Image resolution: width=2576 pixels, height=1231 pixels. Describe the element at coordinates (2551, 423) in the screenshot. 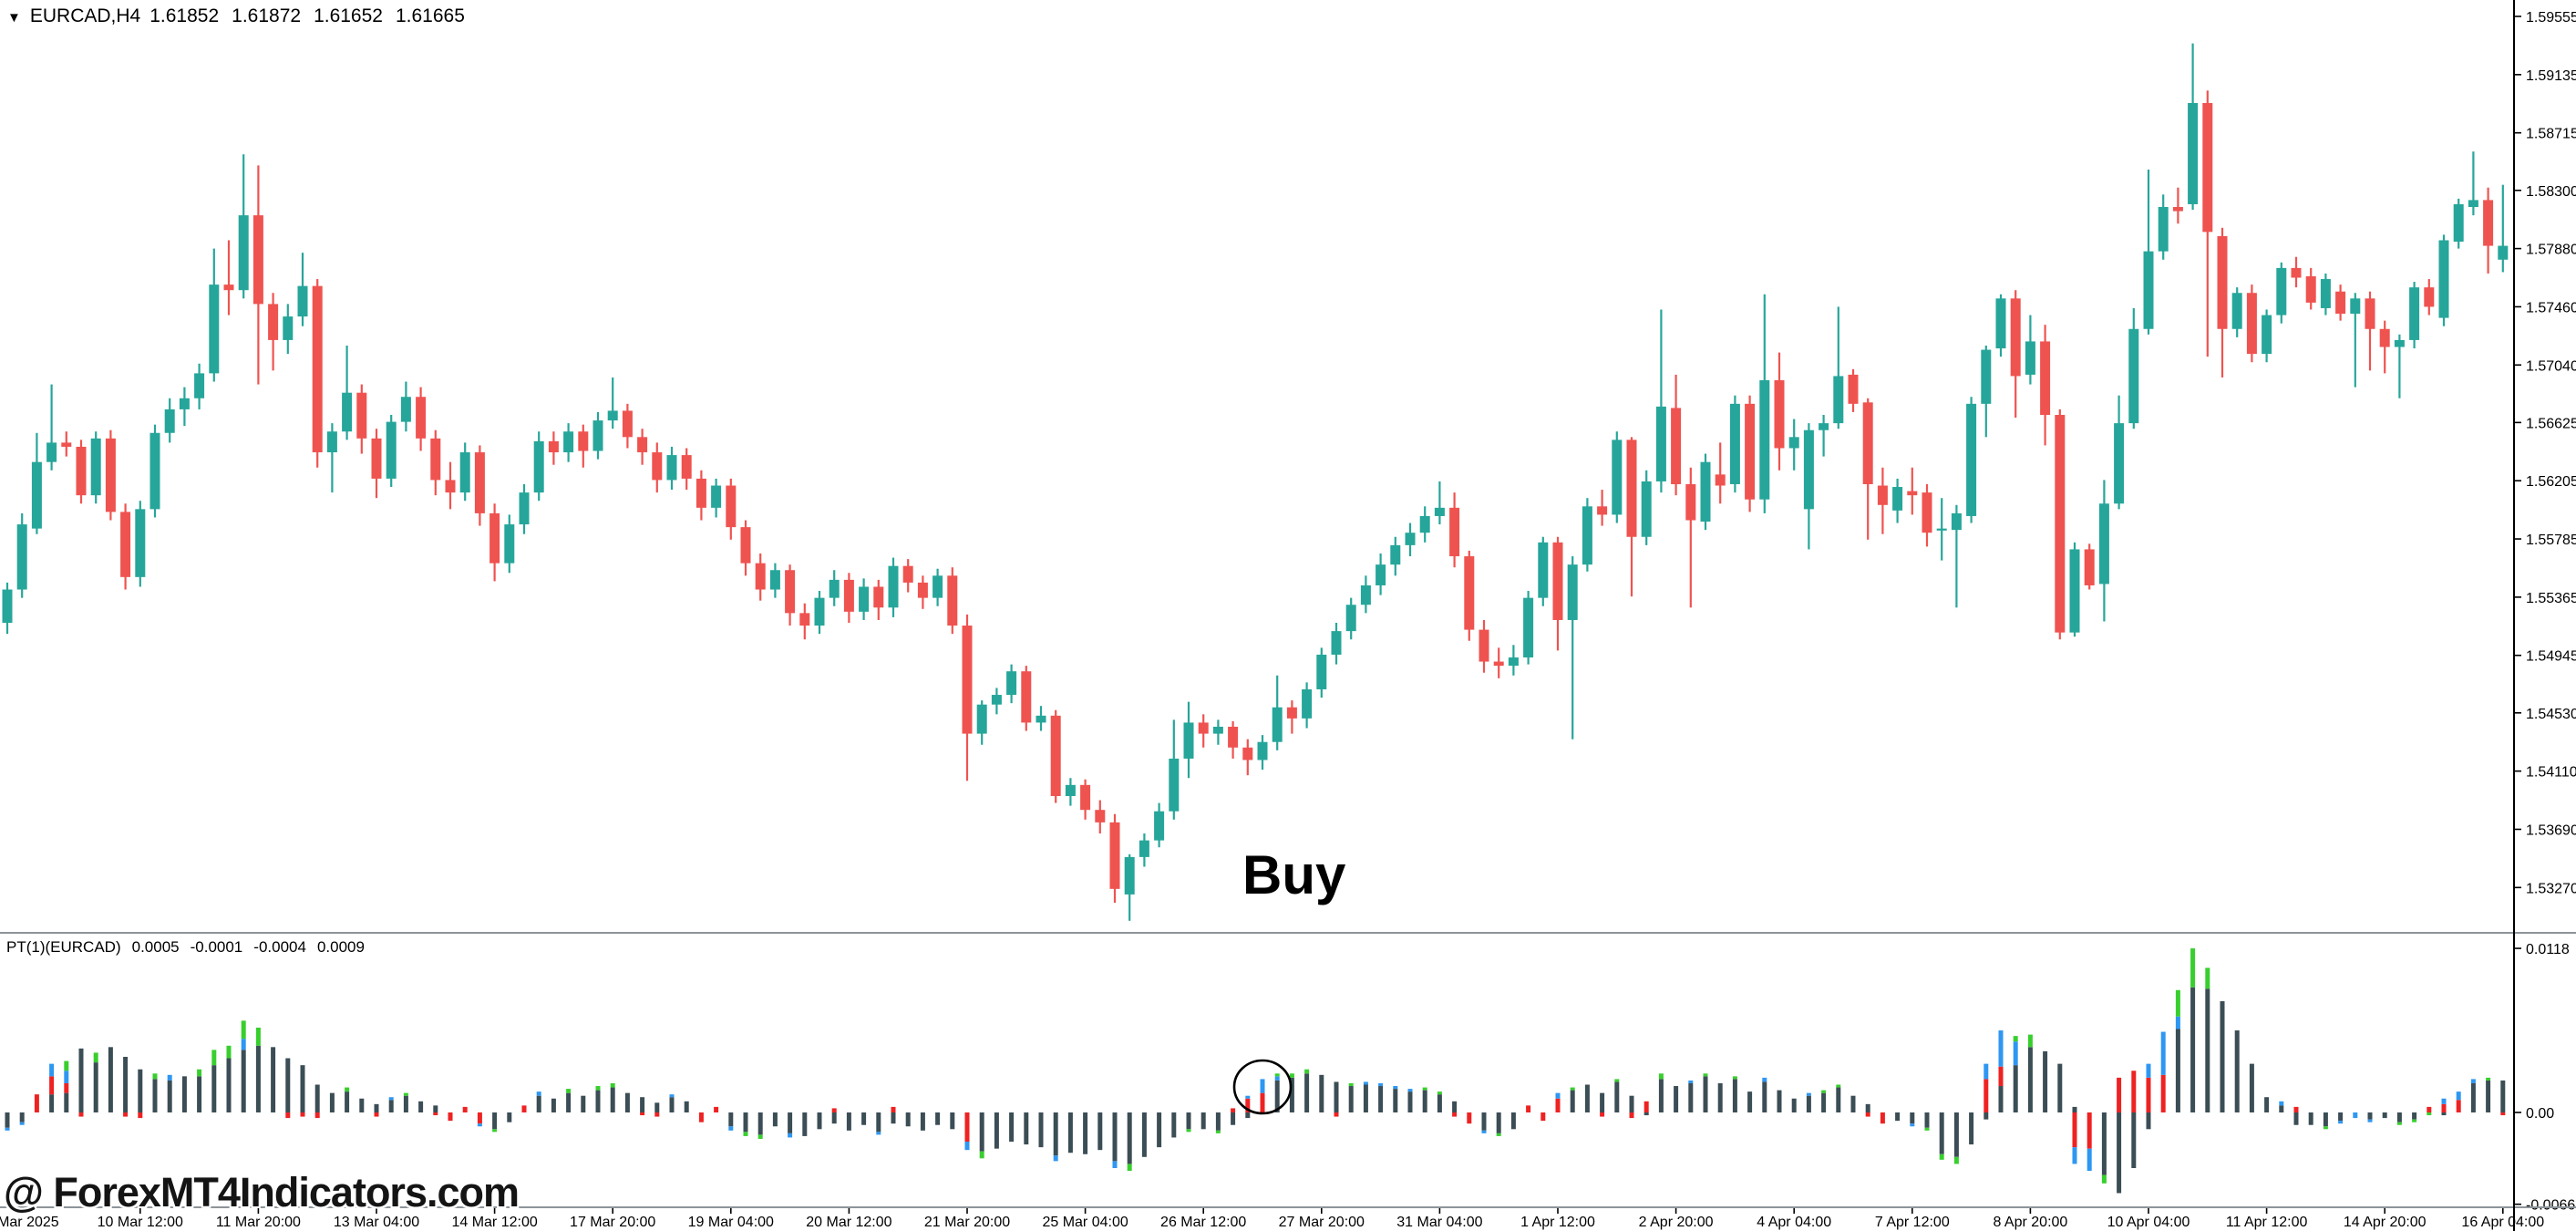

I see `price-axis-label: 1.56625` at that location.